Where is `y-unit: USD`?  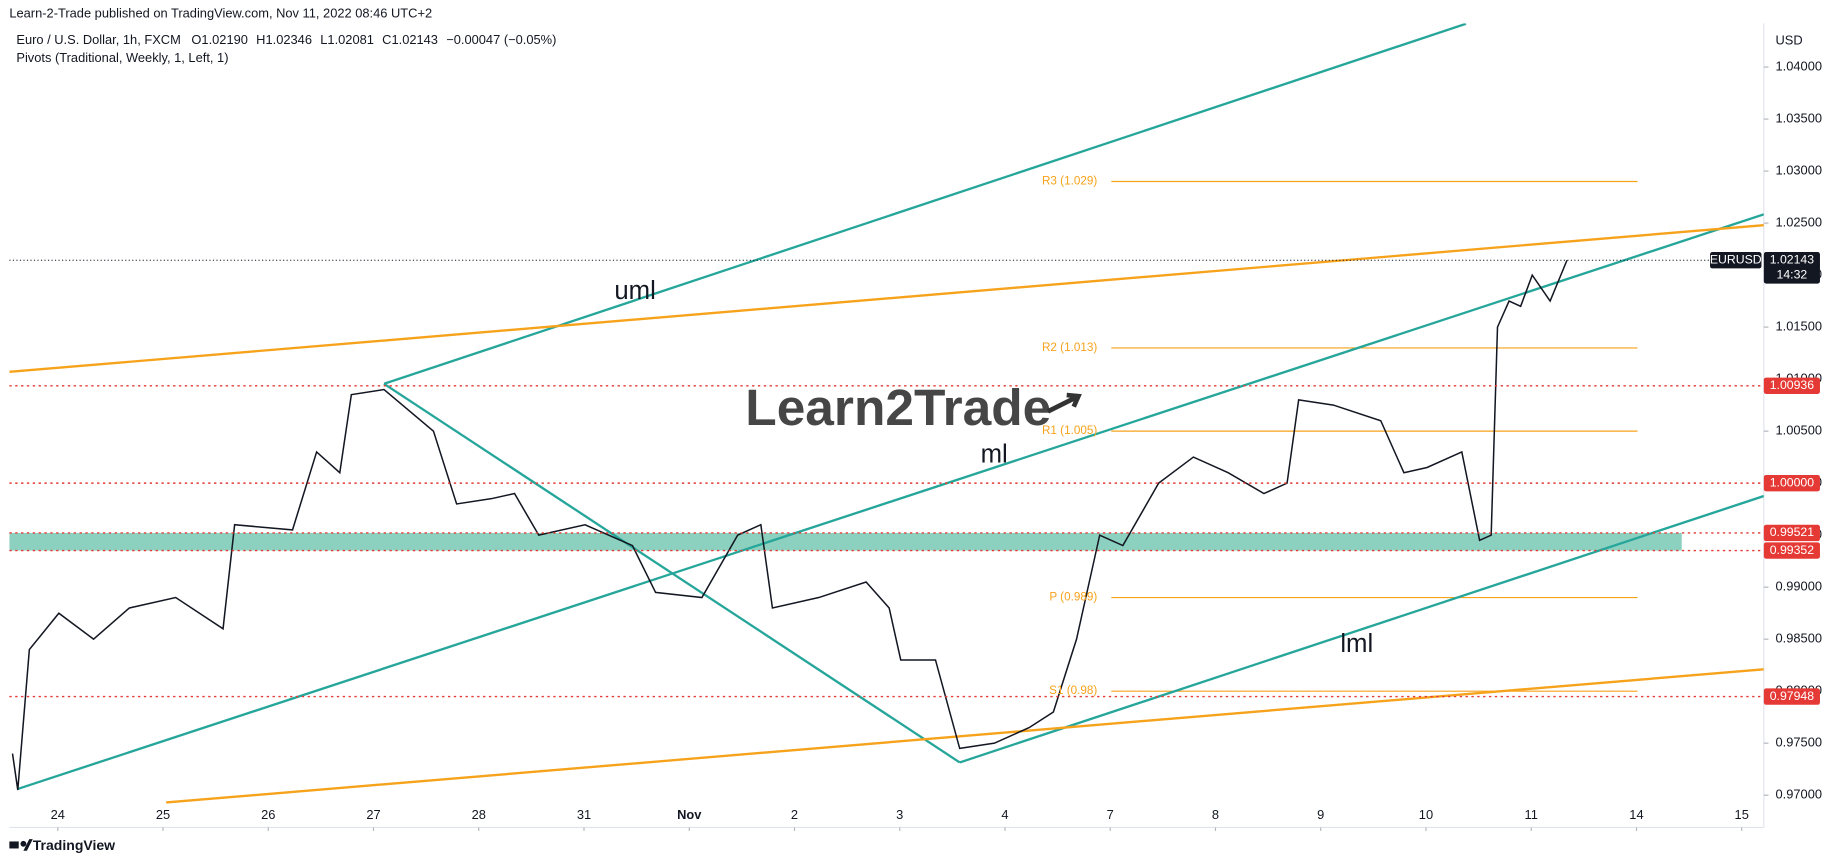
y-unit: USD is located at coordinates (1789, 39).